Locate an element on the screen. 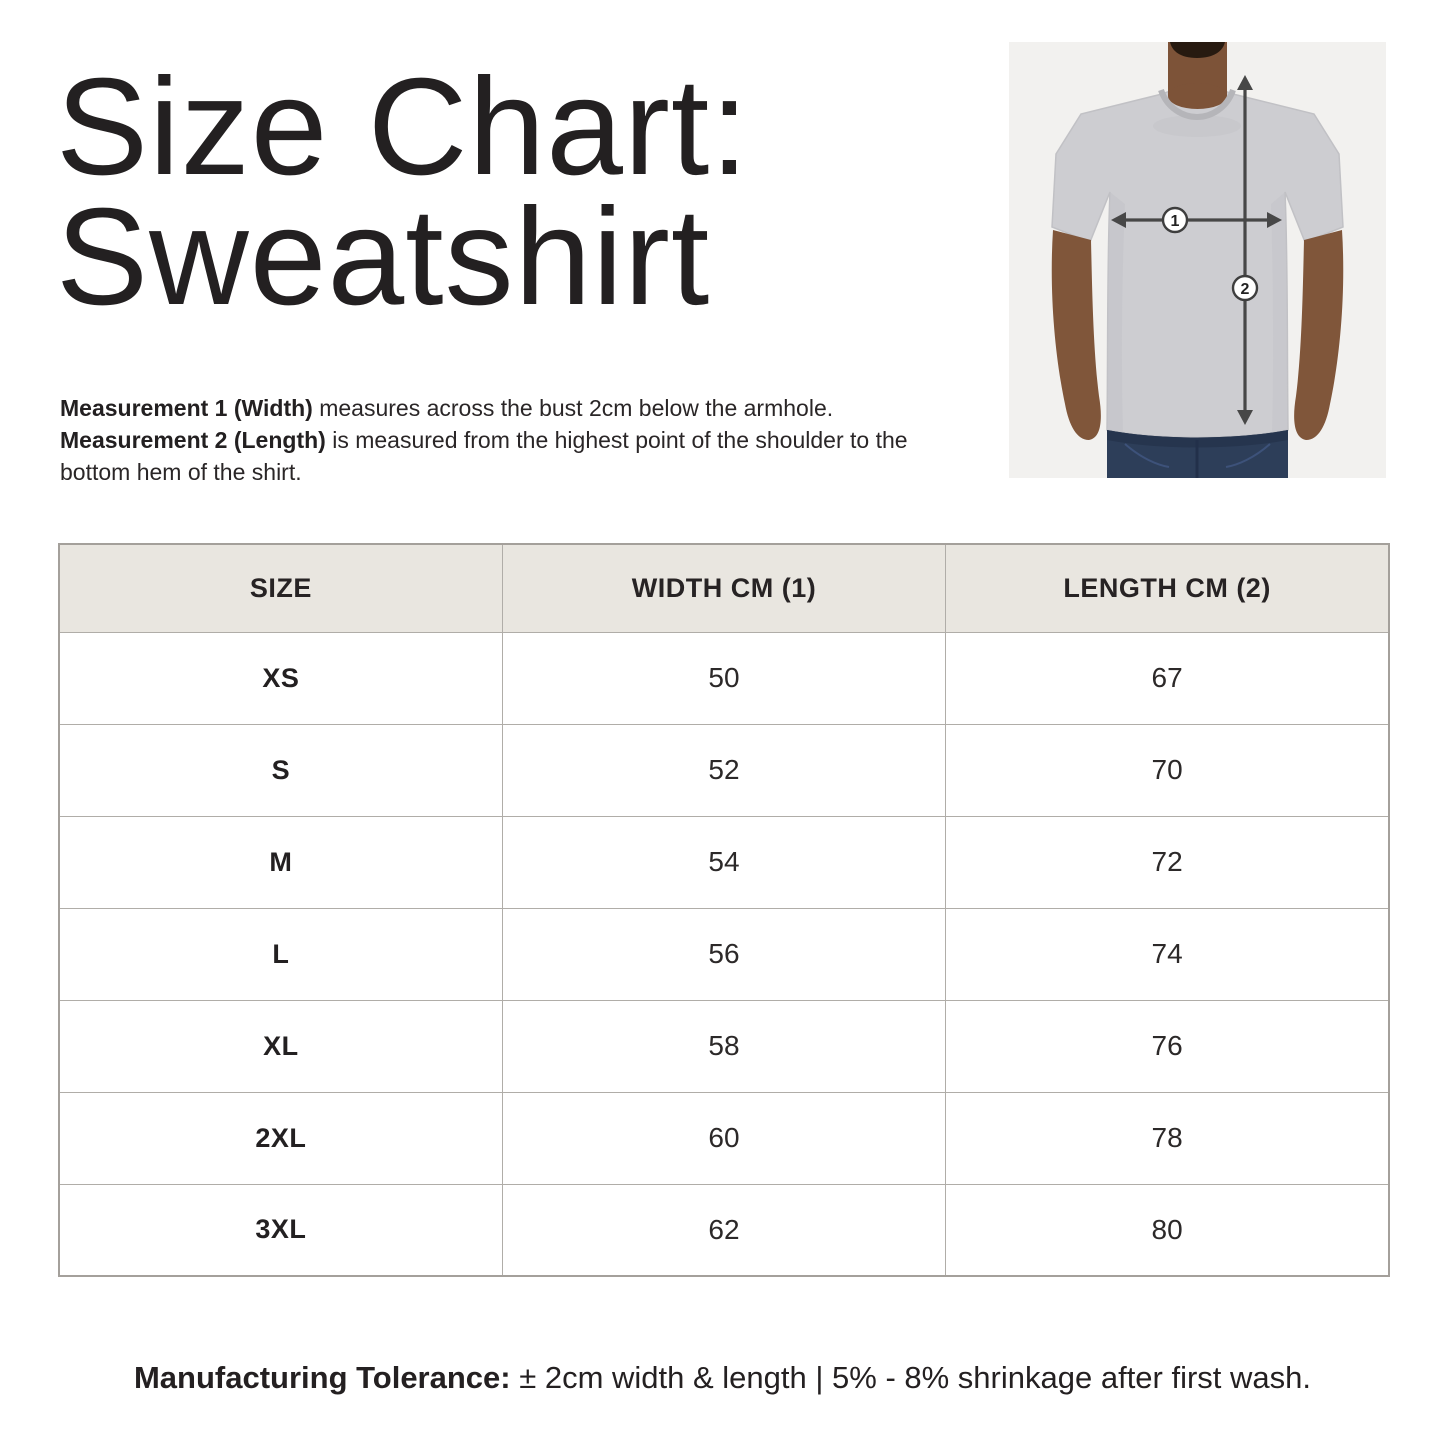  table-row: 3XL 62 80 is located at coordinates (724, 1230).